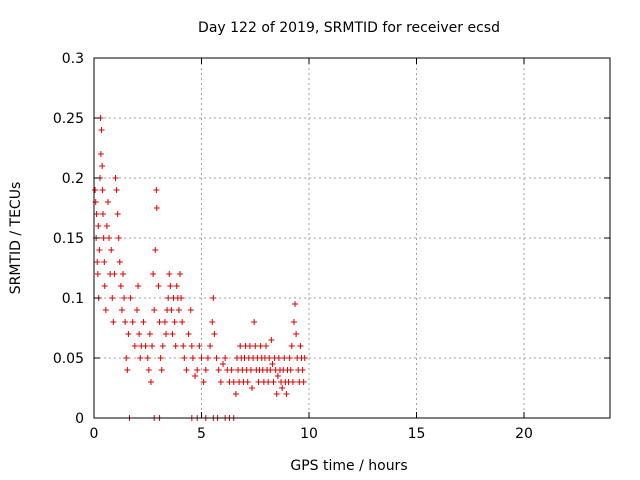 The image size is (640, 480). Describe the element at coordinates (309, 434) in the screenshot. I see `x-tick-label: 10` at that location.